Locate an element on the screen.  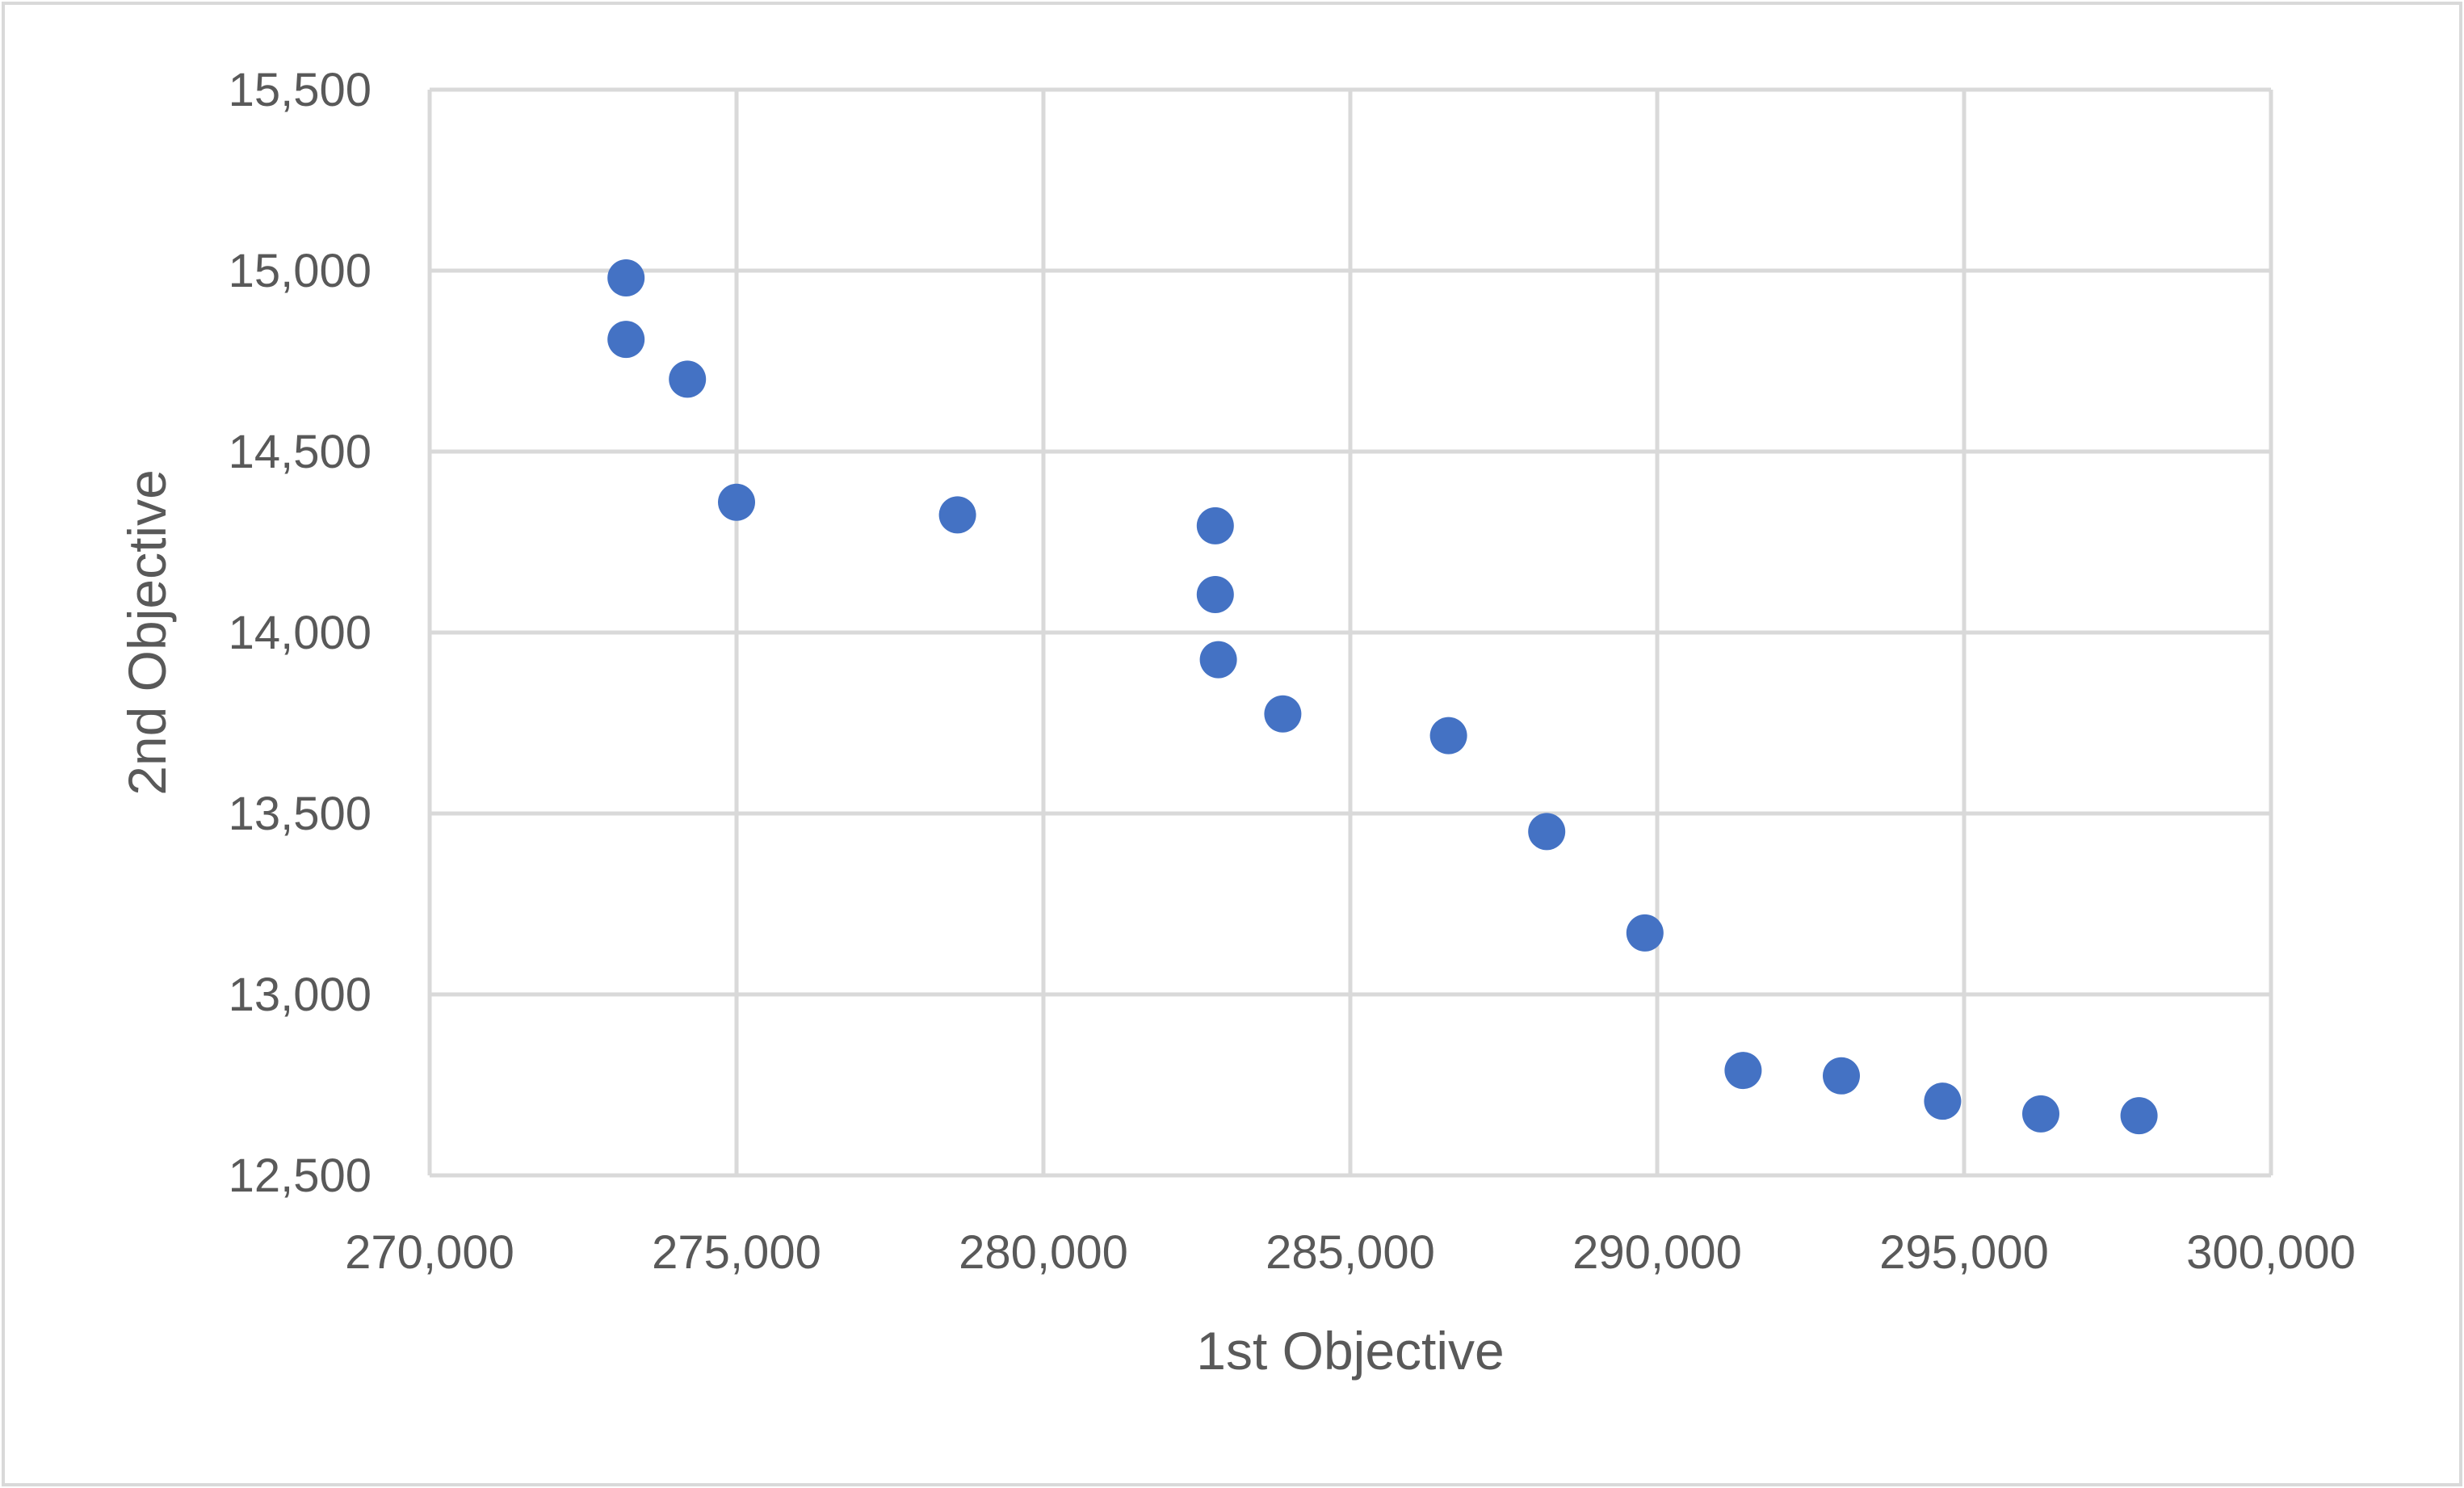
y-tick-label: 14,500 is located at coordinates (300, 452).